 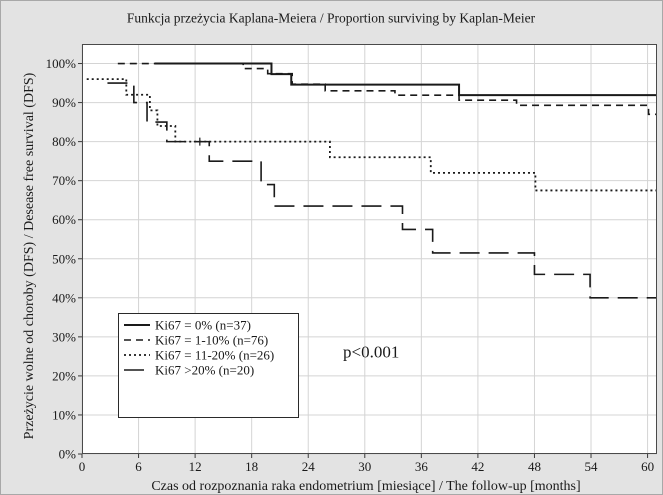 I want to click on x-tick-label-24: 24, so click(x=309, y=466).